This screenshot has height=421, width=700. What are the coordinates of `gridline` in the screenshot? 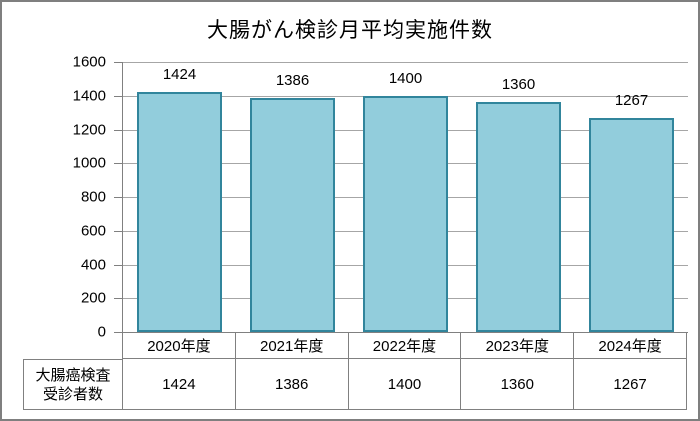 It's located at (405, 62).